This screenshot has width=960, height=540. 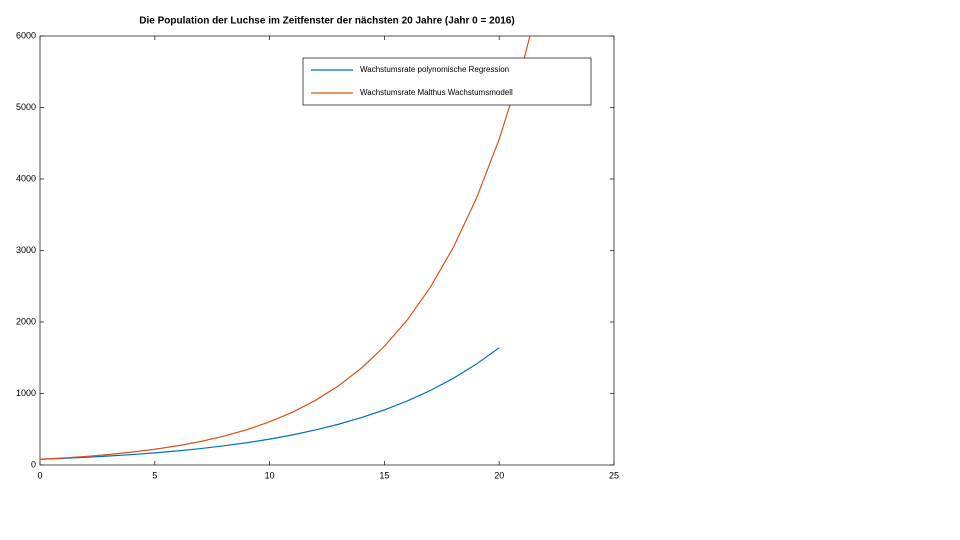 What do you see at coordinates (447, 81) in the screenshot?
I see `legend-box` at bounding box center [447, 81].